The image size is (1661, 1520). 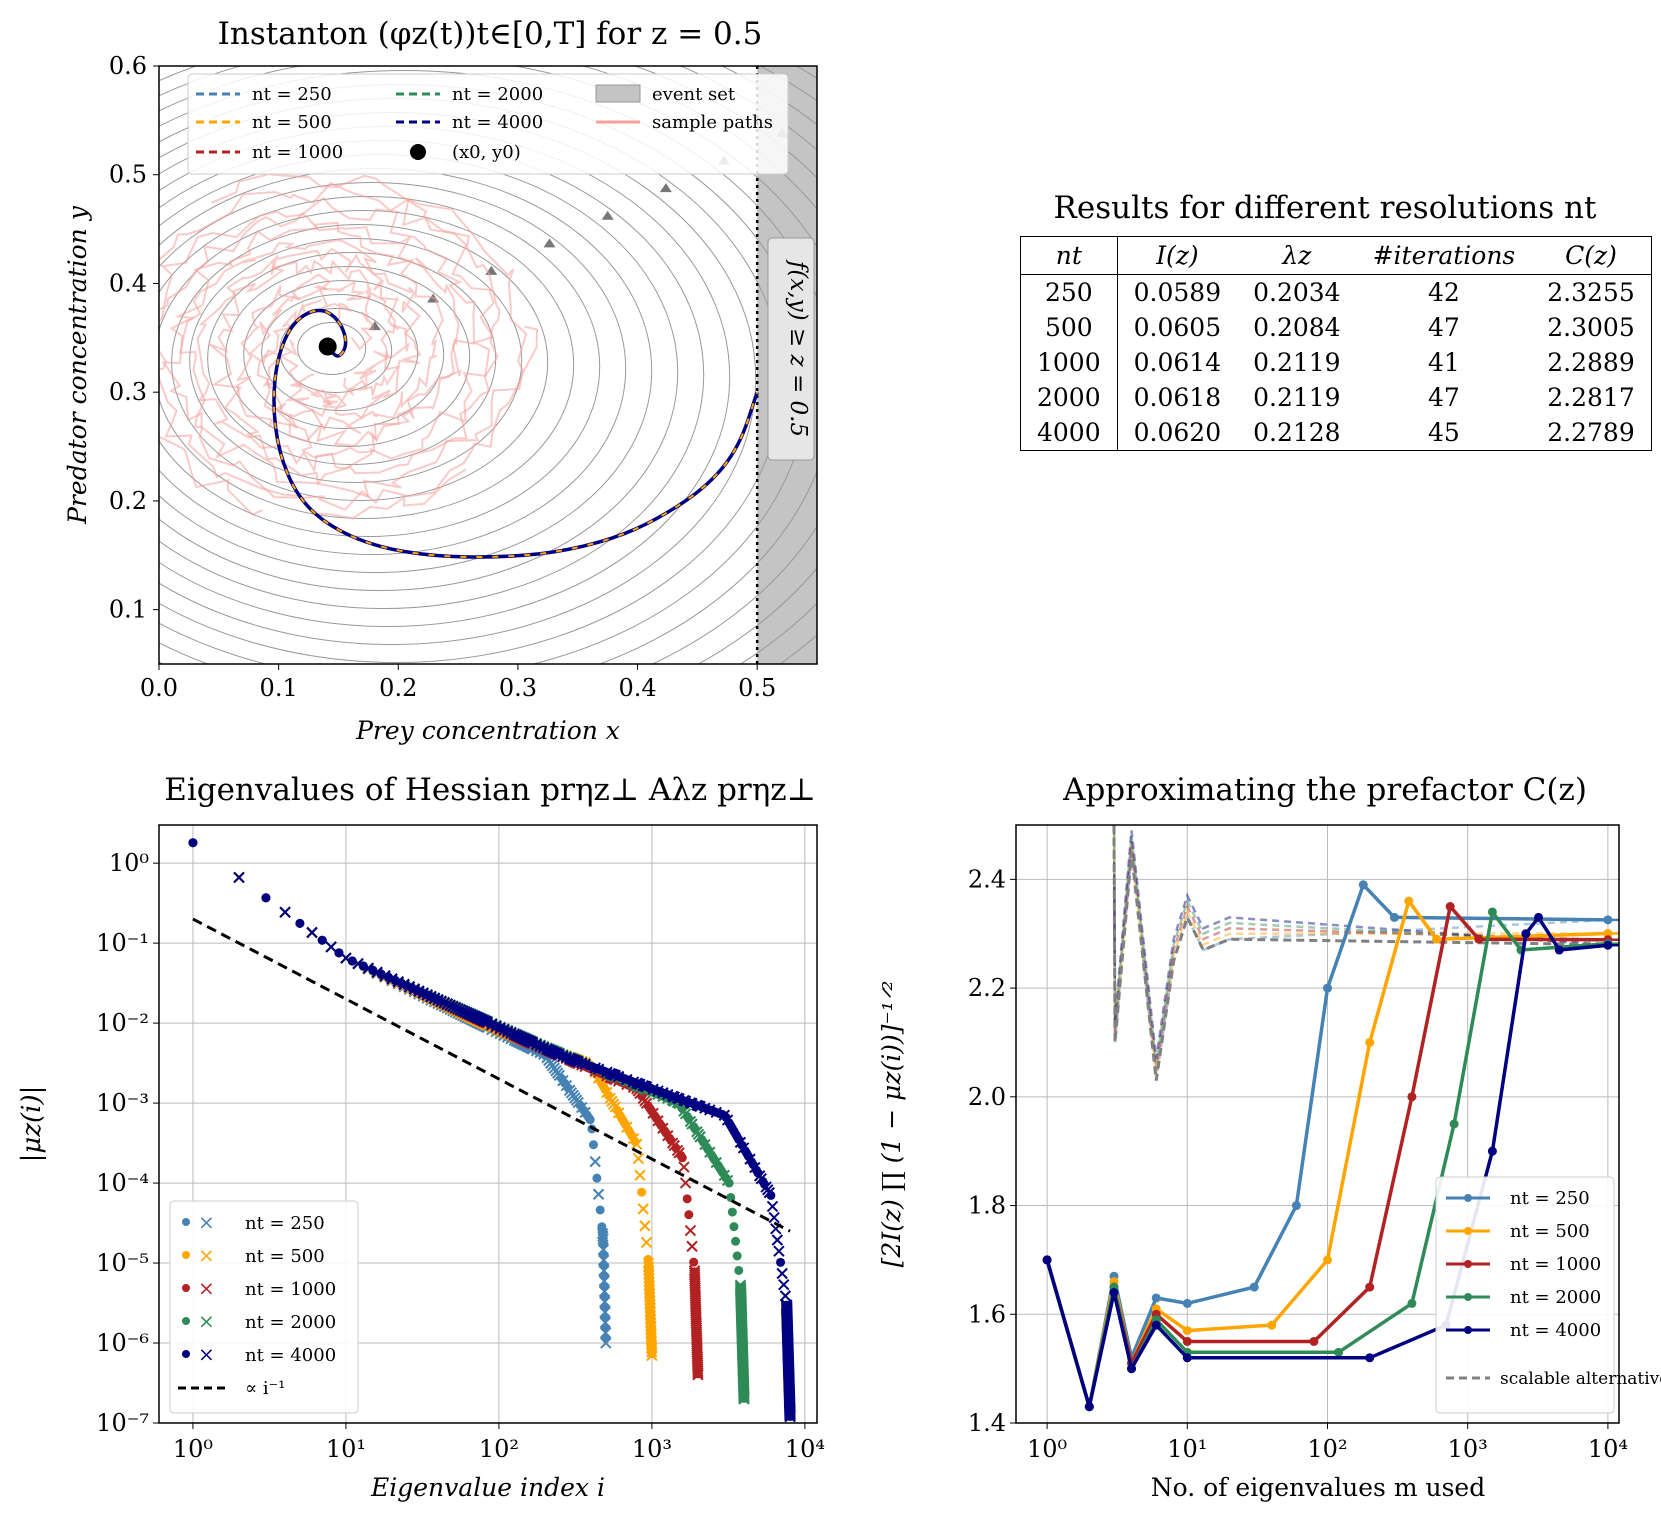 What do you see at coordinates (987, 988) in the screenshot?
I see `y-tick-label: 2.2` at bounding box center [987, 988].